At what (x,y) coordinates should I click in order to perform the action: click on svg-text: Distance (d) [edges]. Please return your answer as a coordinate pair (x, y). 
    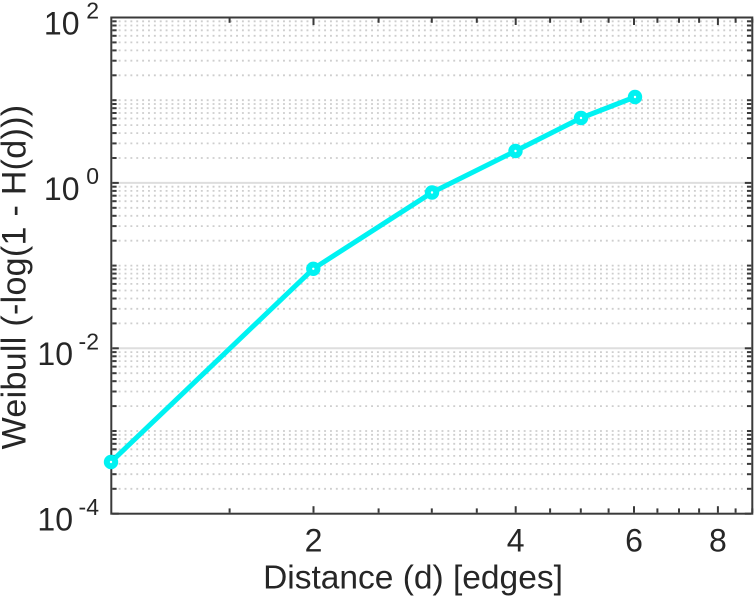
    Looking at the image, I should click on (413, 578).